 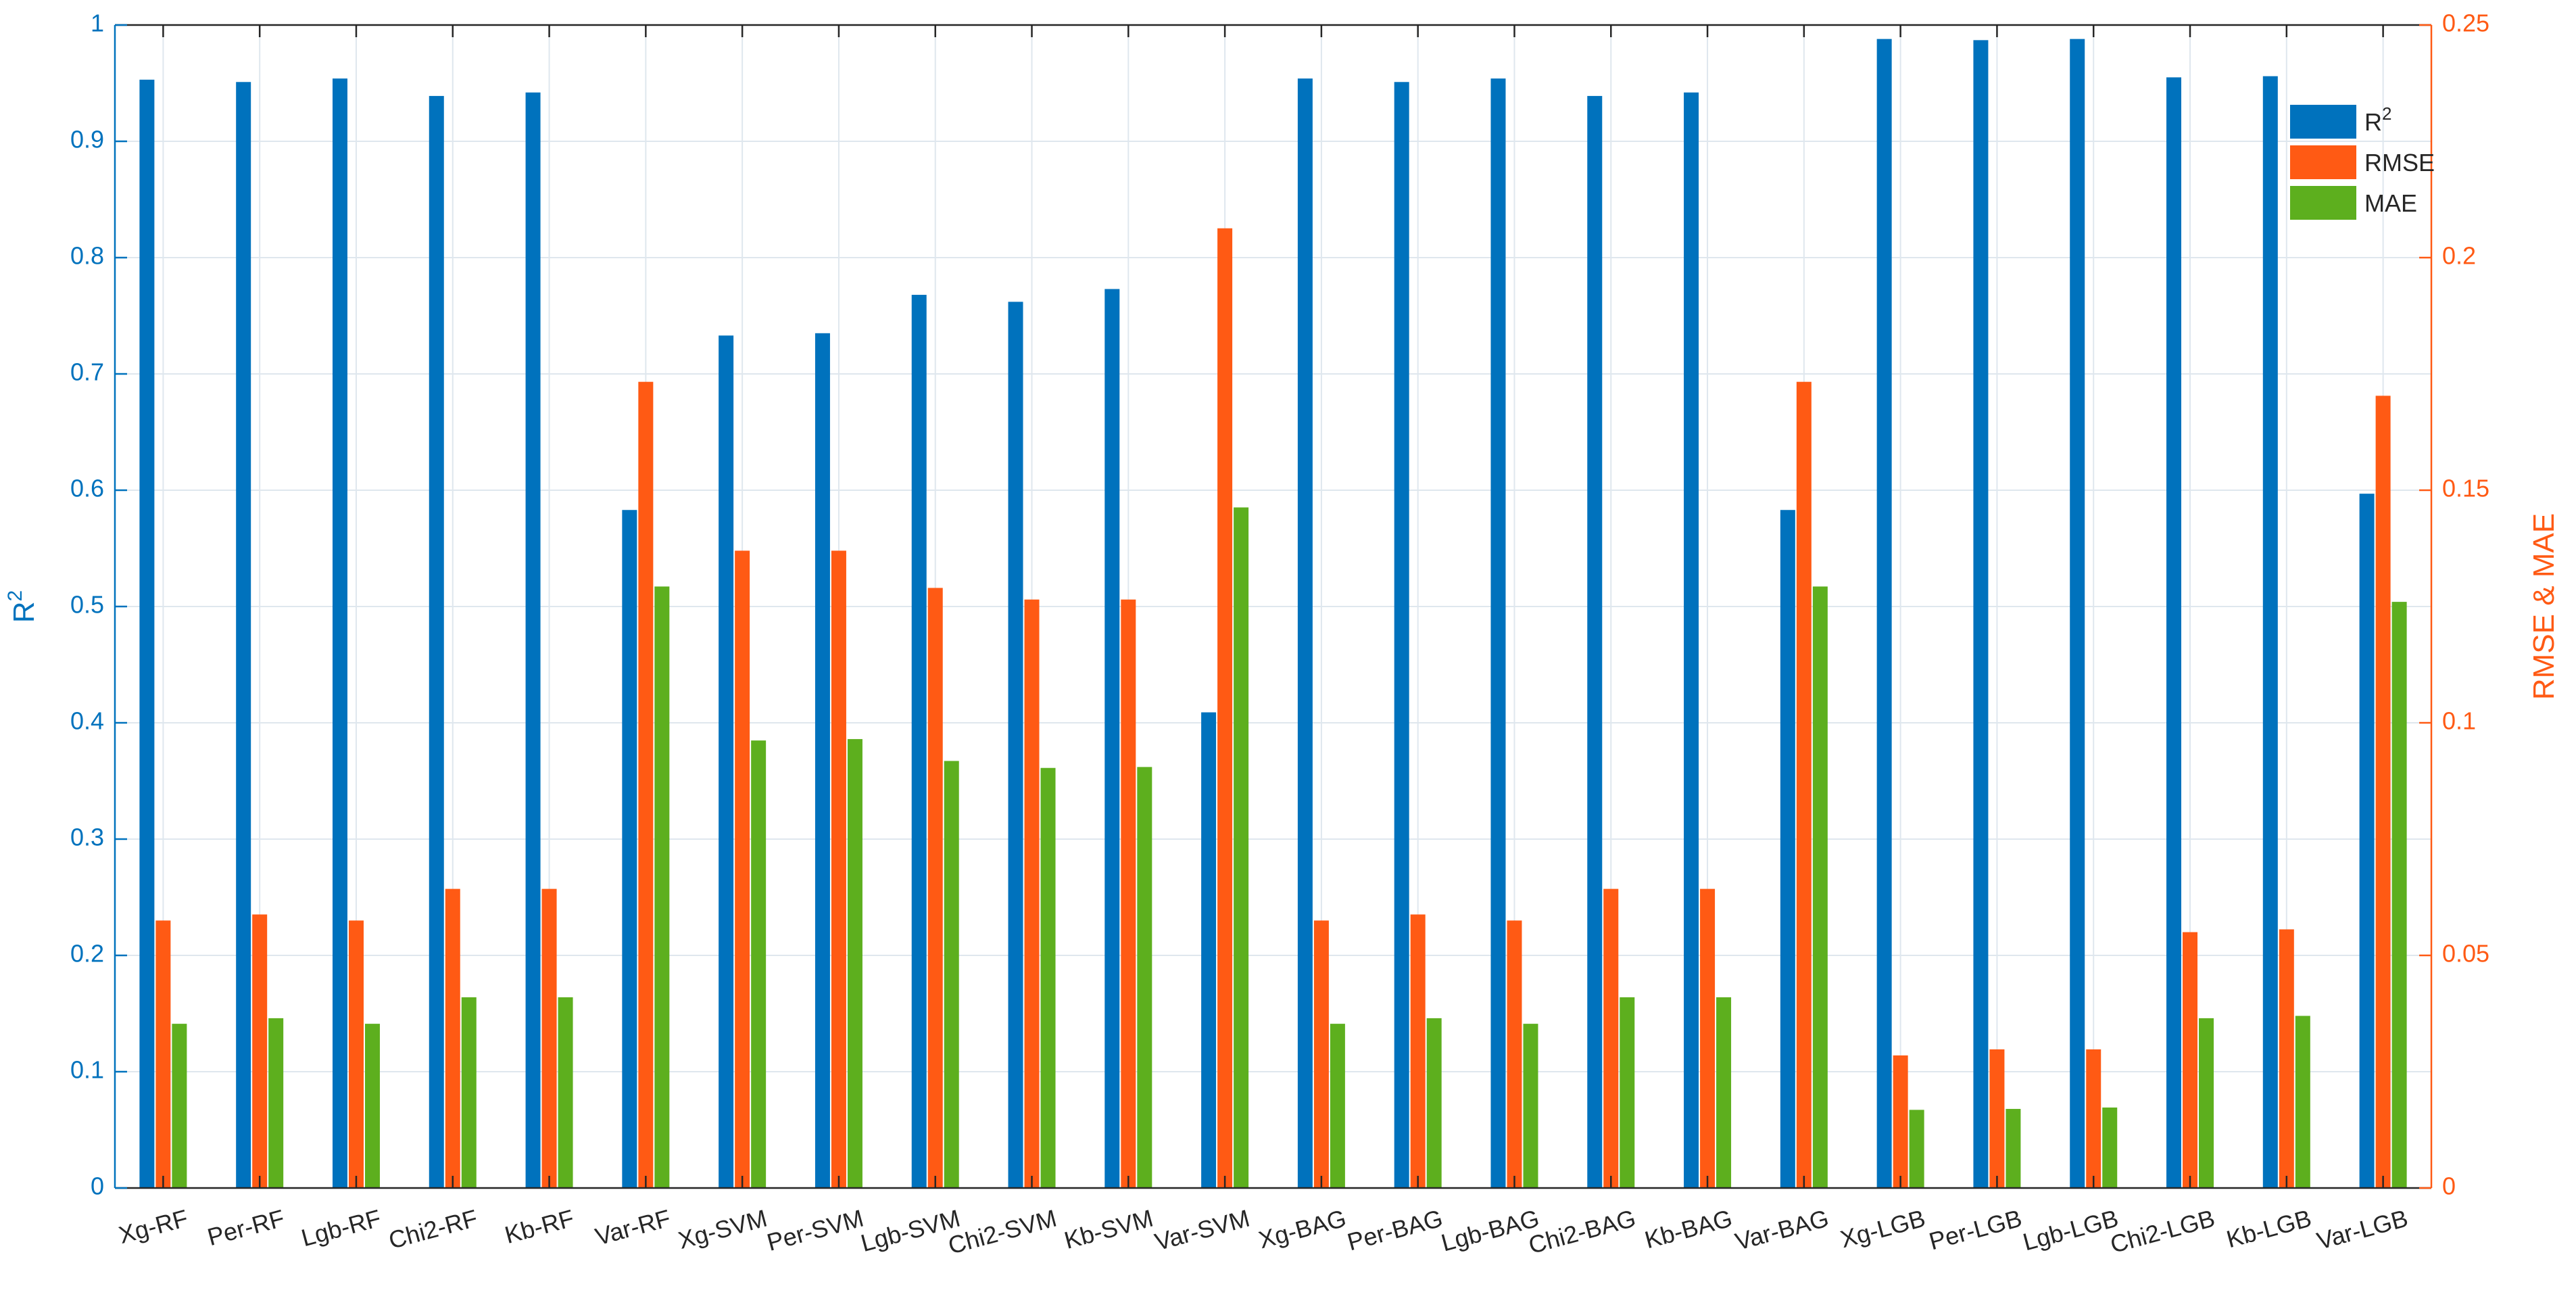 What do you see at coordinates (1498, 633) in the screenshot?
I see `bar-r2-lgb-bag` at bounding box center [1498, 633].